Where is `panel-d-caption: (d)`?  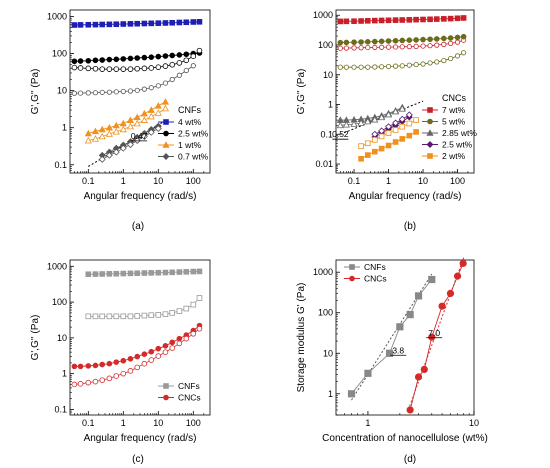
panel-d-caption: (d) is located at coordinates (410, 459).